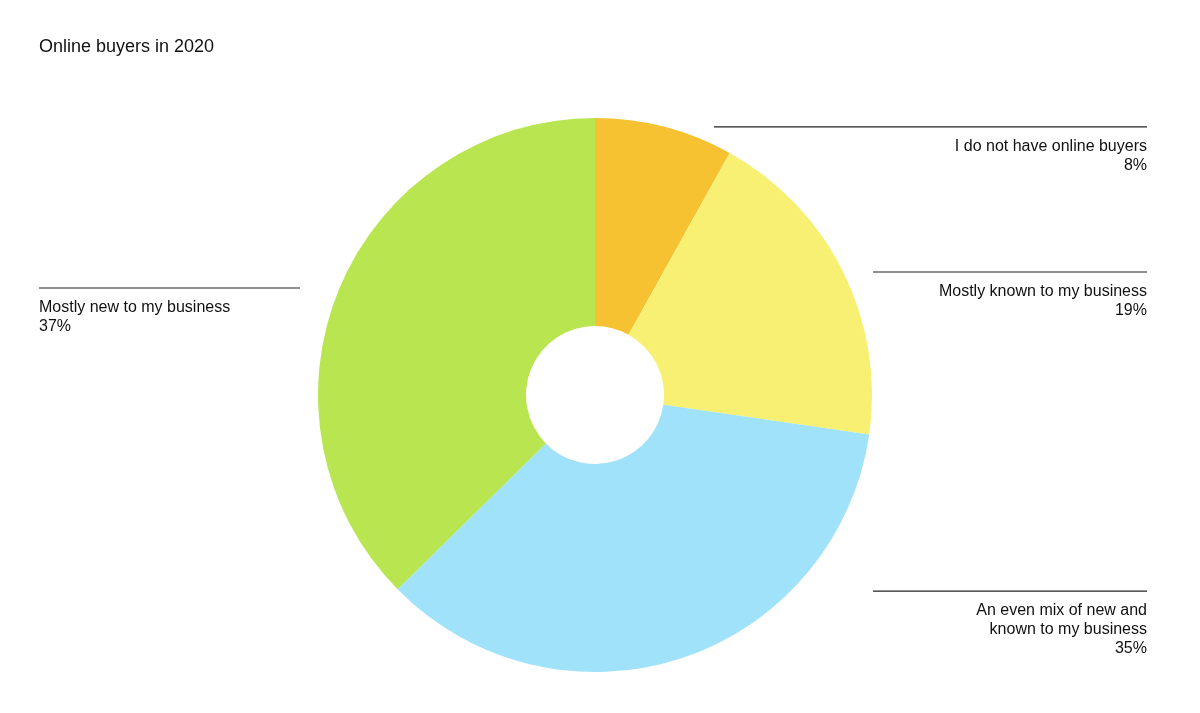 The image size is (1200, 713). I want to click on slice-label: Mostly new to my business, so click(135, 306).